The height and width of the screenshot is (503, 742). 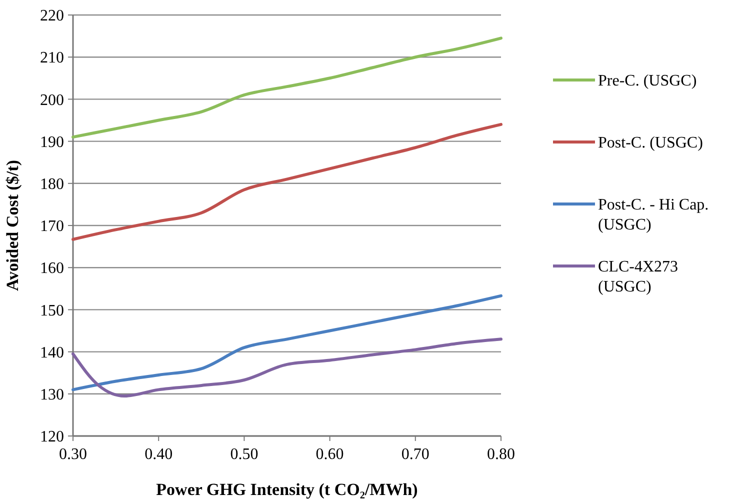 I want to click on y-tick-label: 140, so click(x=52, y=353).